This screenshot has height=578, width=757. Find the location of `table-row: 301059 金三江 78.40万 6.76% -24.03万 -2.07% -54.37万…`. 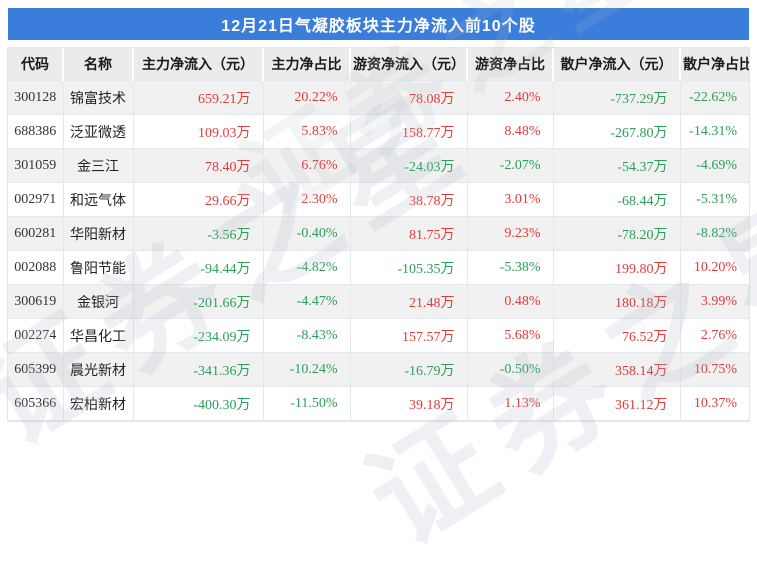

table-row: 301059 金三江 78.40万 6.76% -24.03万 -2.07% -54.37万… is located at coordinates (378, 165).